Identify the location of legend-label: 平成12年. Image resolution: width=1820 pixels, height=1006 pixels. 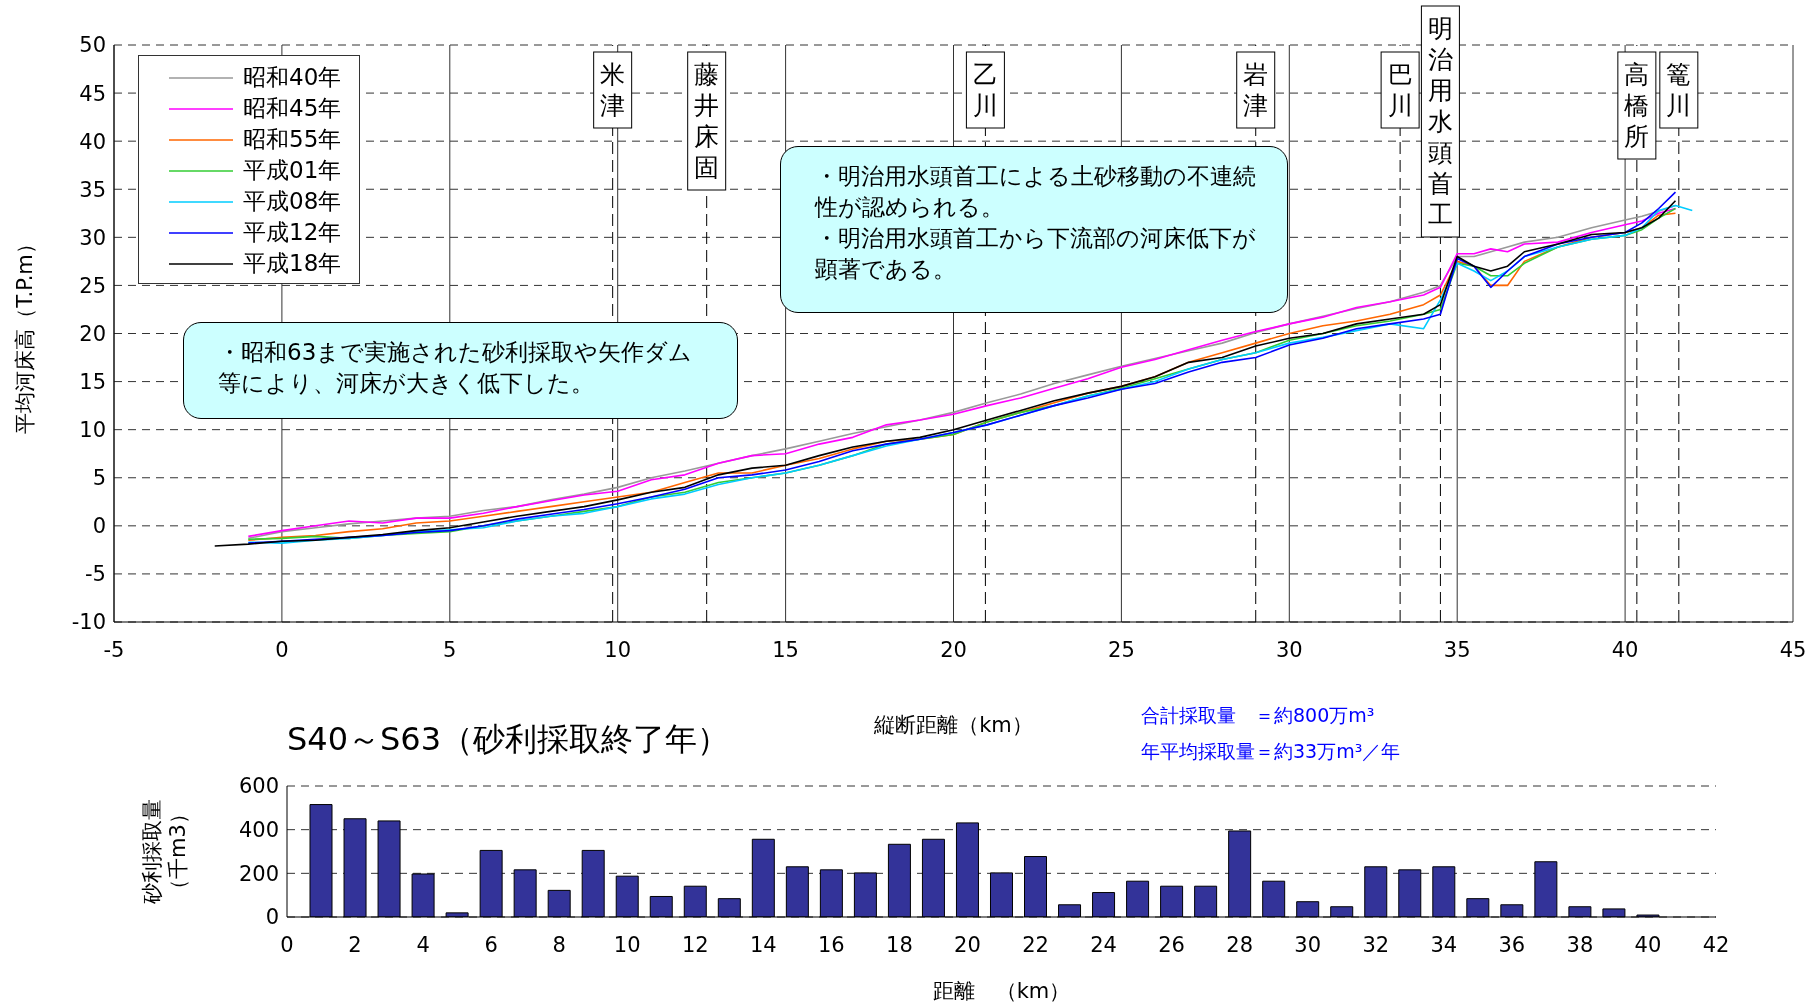
(292, 232).